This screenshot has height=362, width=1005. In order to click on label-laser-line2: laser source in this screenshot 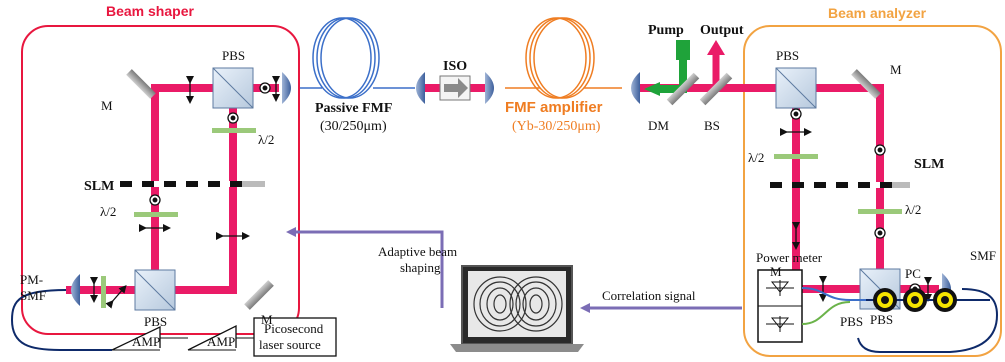, I will do `click(290, 344)`.